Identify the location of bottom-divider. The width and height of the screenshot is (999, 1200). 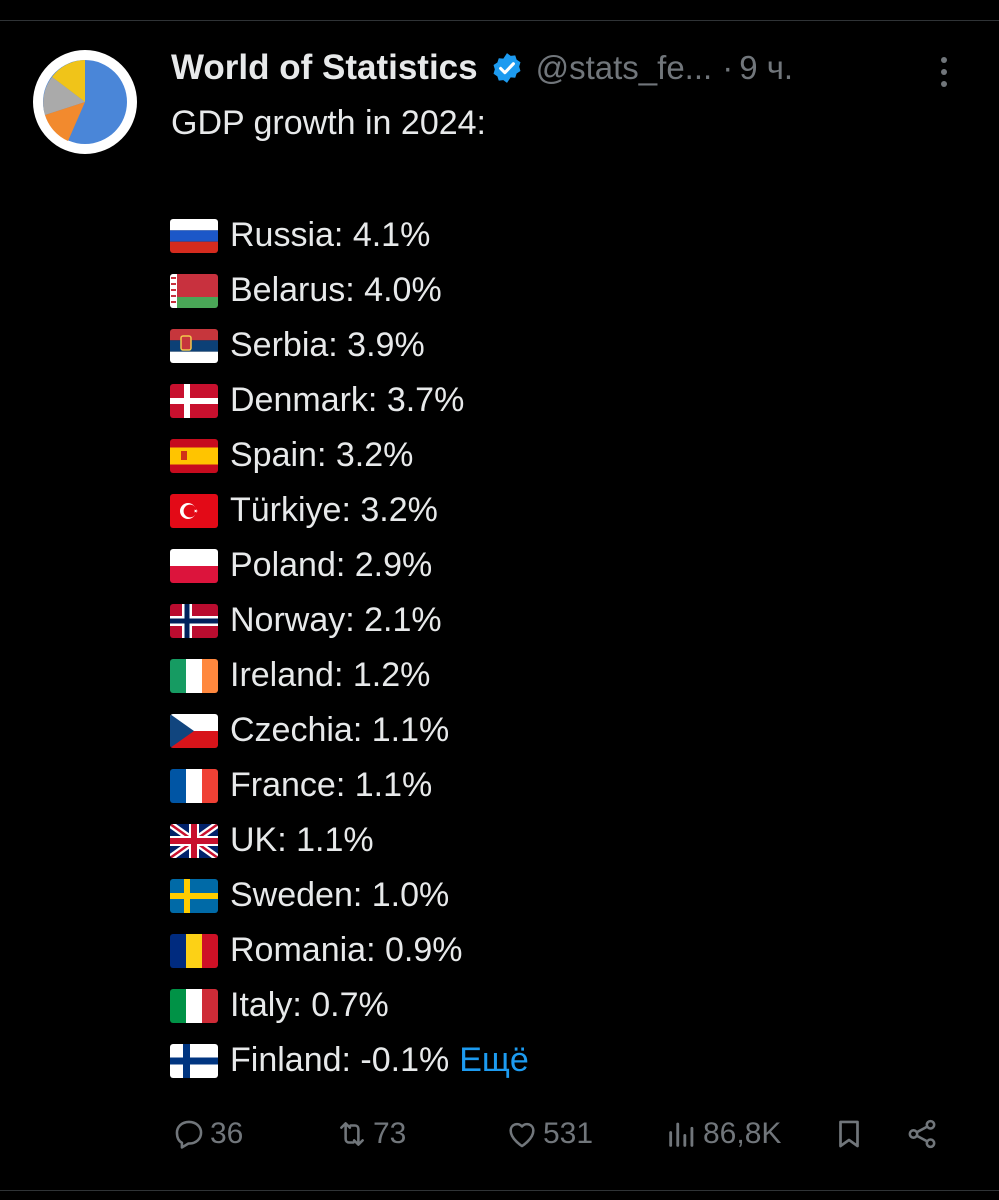
(499, 1190).